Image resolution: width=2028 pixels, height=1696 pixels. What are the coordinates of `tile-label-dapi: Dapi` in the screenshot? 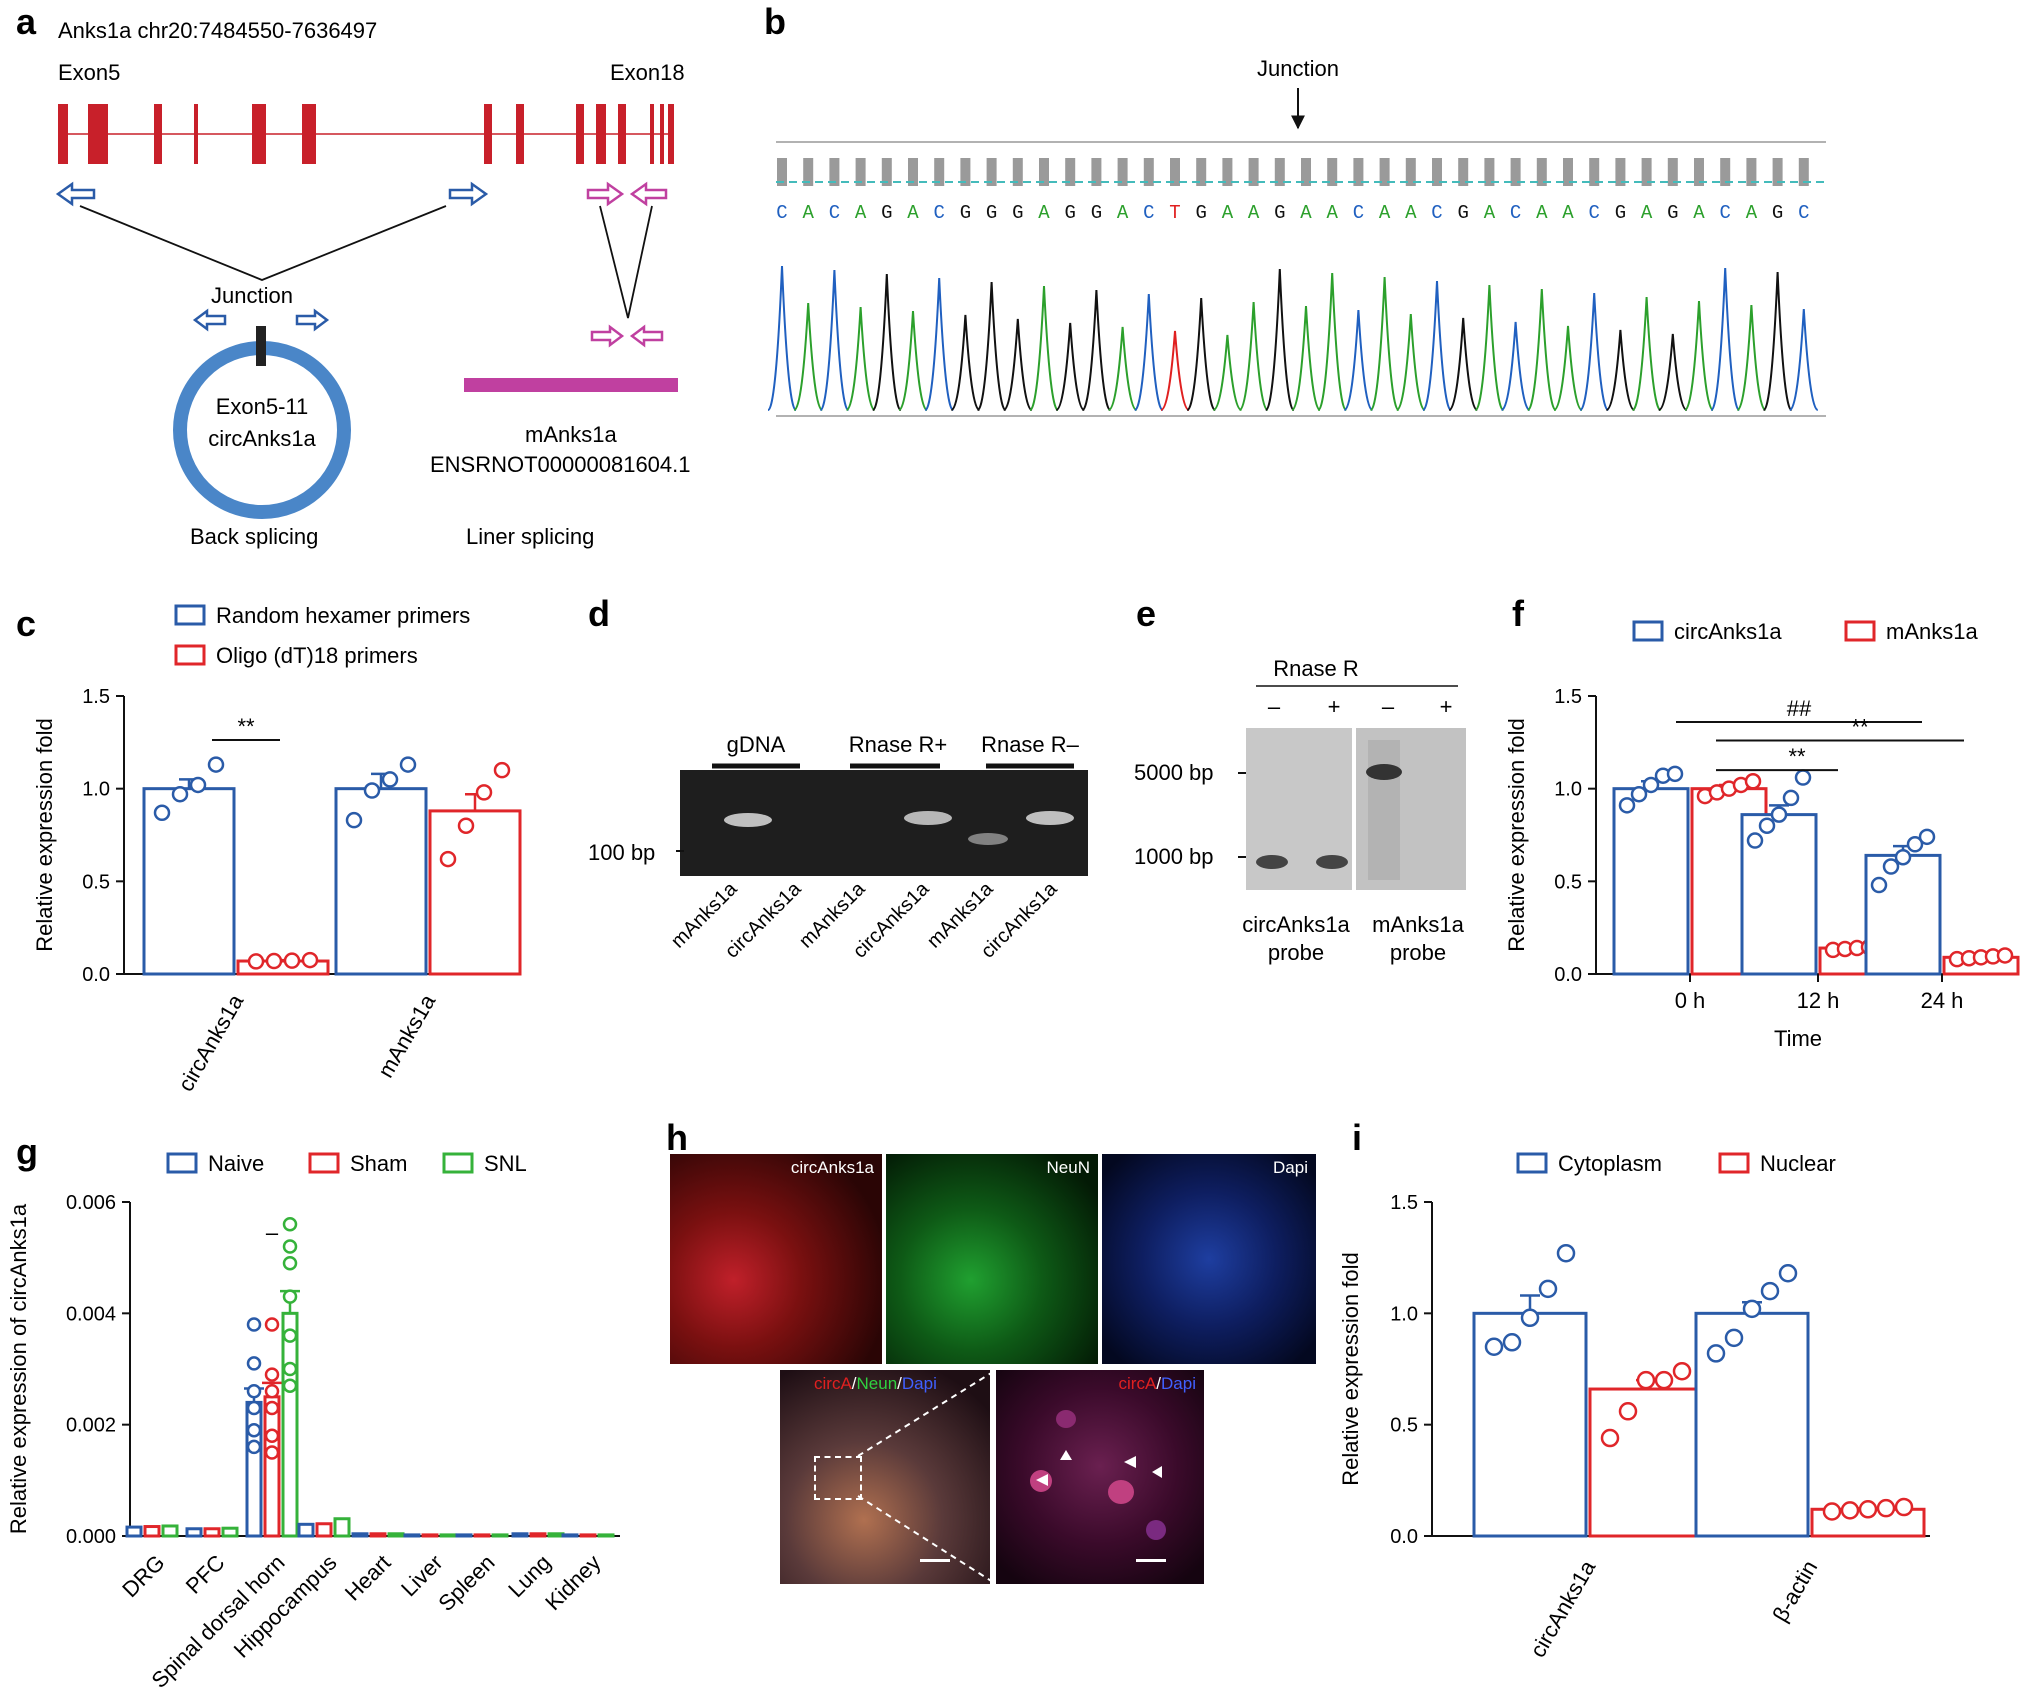 It's located at (1290, 1167).